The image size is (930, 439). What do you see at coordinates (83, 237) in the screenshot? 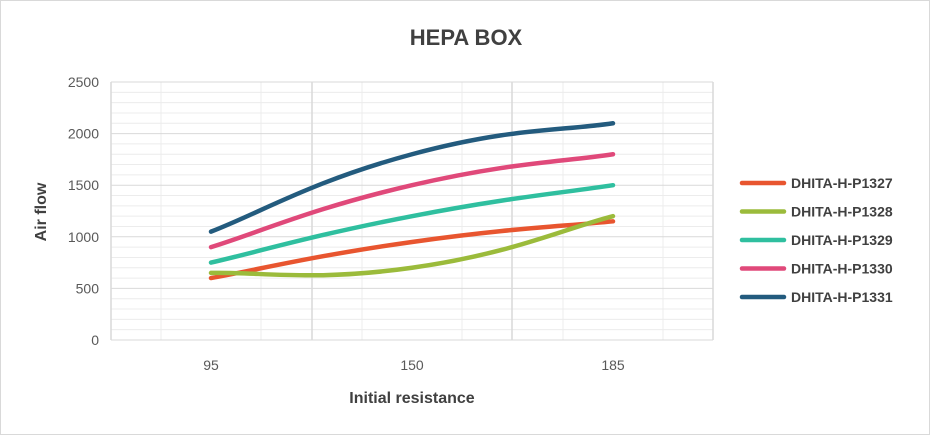
I see `y-tick-label: 1000` at bounding box center [83, 237].